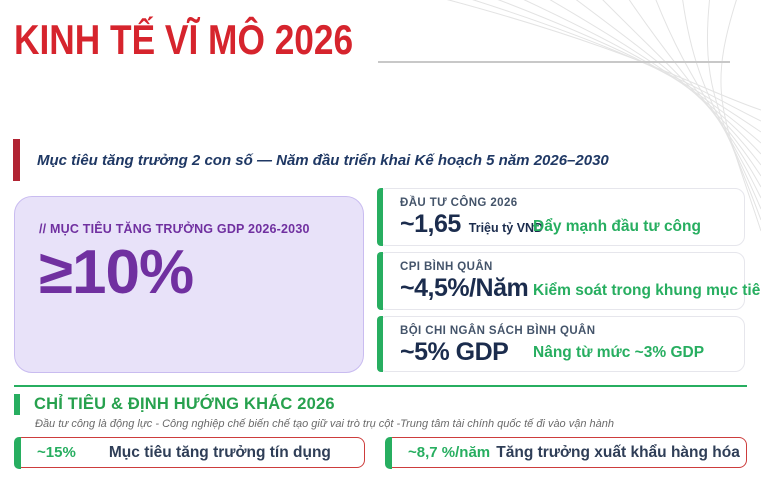  What do you see at coordinates (380, 386) in the screenshot?
I see `section-divider` at bounding box center [380, 386].